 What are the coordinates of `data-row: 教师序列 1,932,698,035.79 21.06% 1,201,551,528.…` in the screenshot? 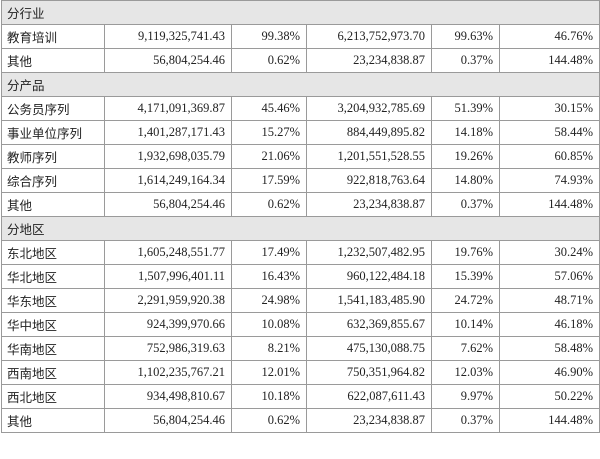 It's located at (300, 156).